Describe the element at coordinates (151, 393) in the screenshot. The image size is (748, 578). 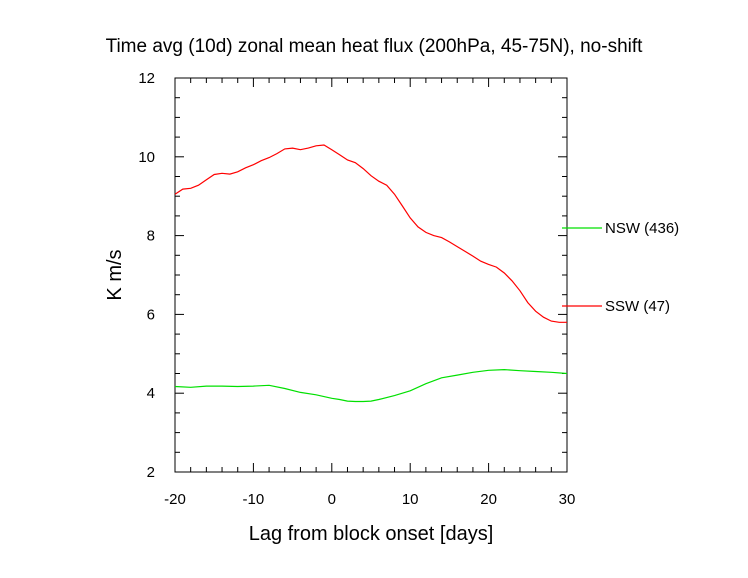
I see `y-tick-label: 4` at that location.